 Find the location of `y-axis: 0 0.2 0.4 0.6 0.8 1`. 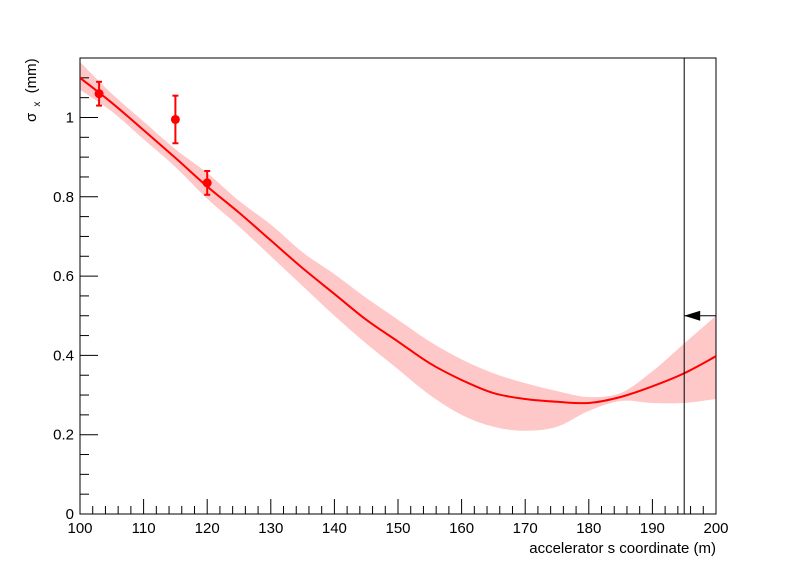

y-axis: 0 0.2 0.4 0.6 0.8 1 is located at coordinates (75, 300).